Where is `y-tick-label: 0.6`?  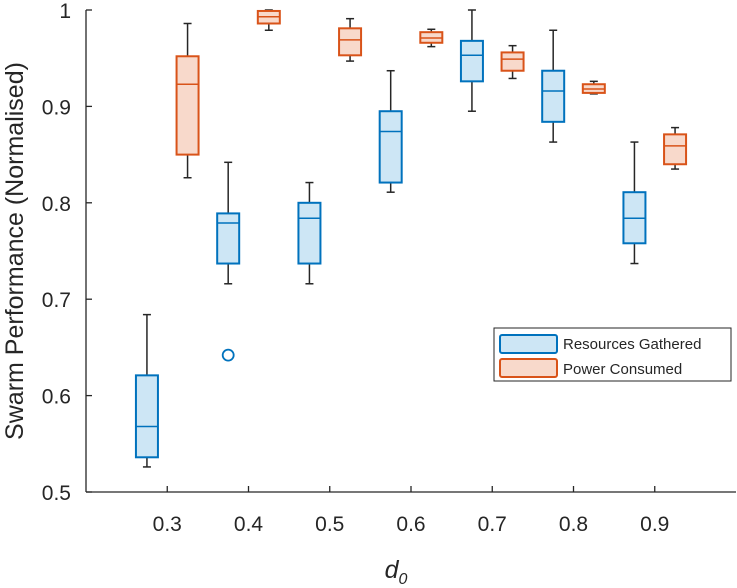 y-tick-label: 0.6 is located at coordinates (56, 397).